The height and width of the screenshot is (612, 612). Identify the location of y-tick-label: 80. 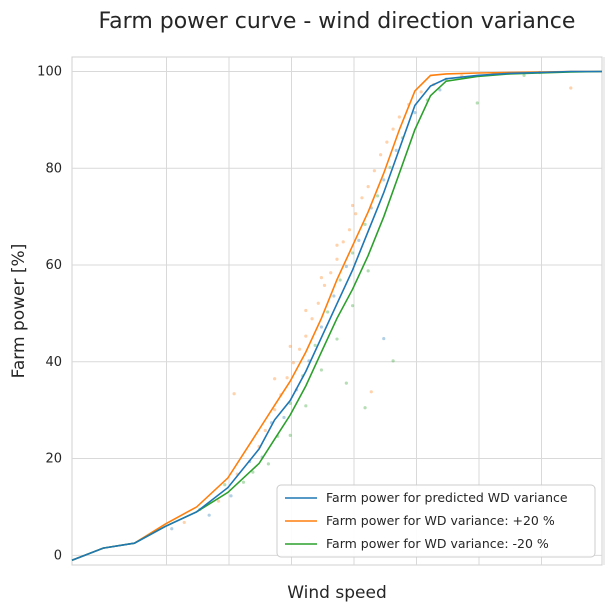
(53, 168).